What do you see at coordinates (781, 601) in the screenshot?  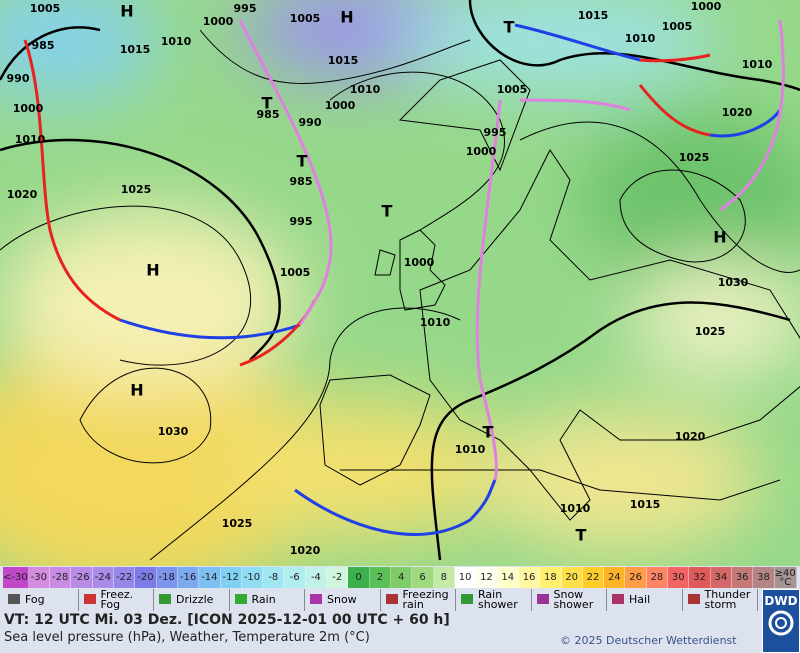 I see `logo-text: DWD` at bounding box center [781, 601].